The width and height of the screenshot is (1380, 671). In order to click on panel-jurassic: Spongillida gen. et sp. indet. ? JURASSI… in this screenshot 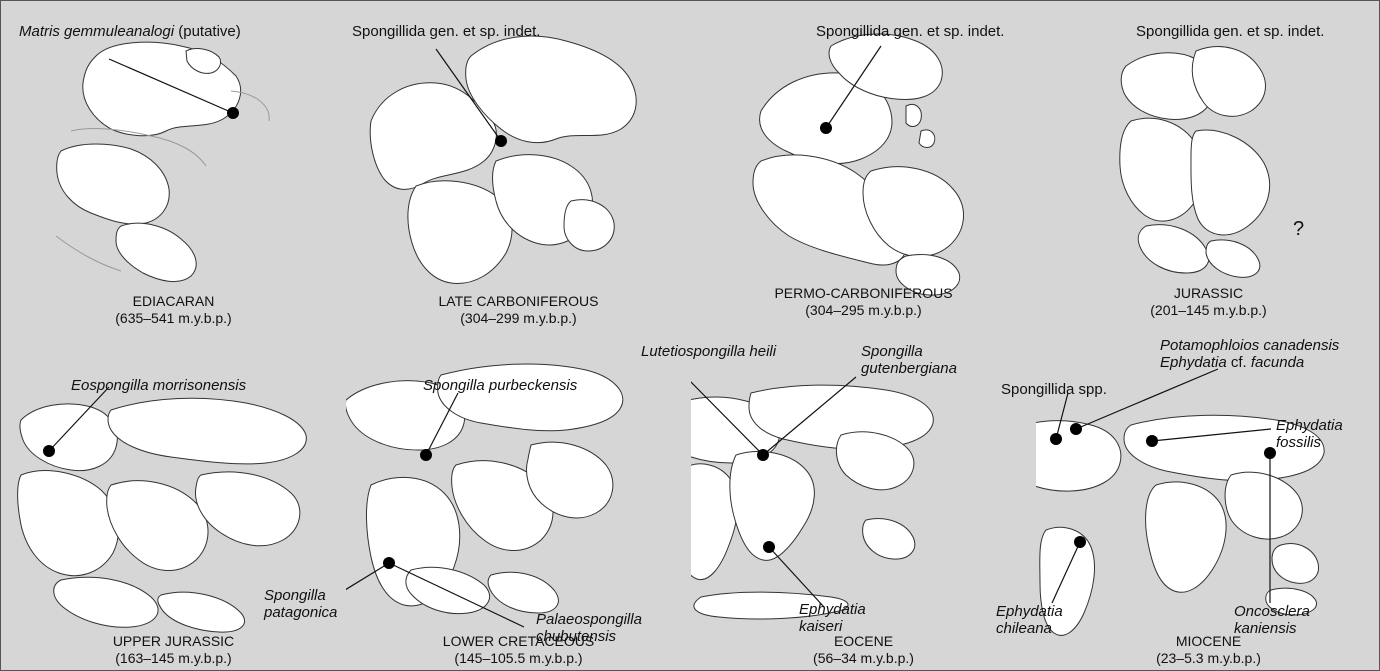, I will do `click(1208, 168)`.